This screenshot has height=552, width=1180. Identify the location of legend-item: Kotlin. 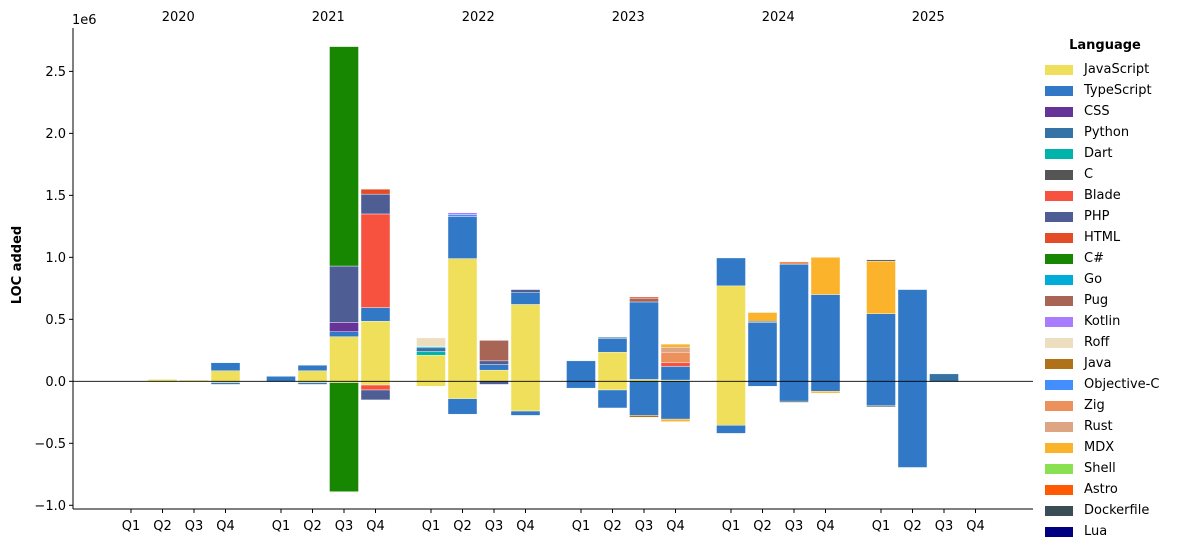
(1107, 321).